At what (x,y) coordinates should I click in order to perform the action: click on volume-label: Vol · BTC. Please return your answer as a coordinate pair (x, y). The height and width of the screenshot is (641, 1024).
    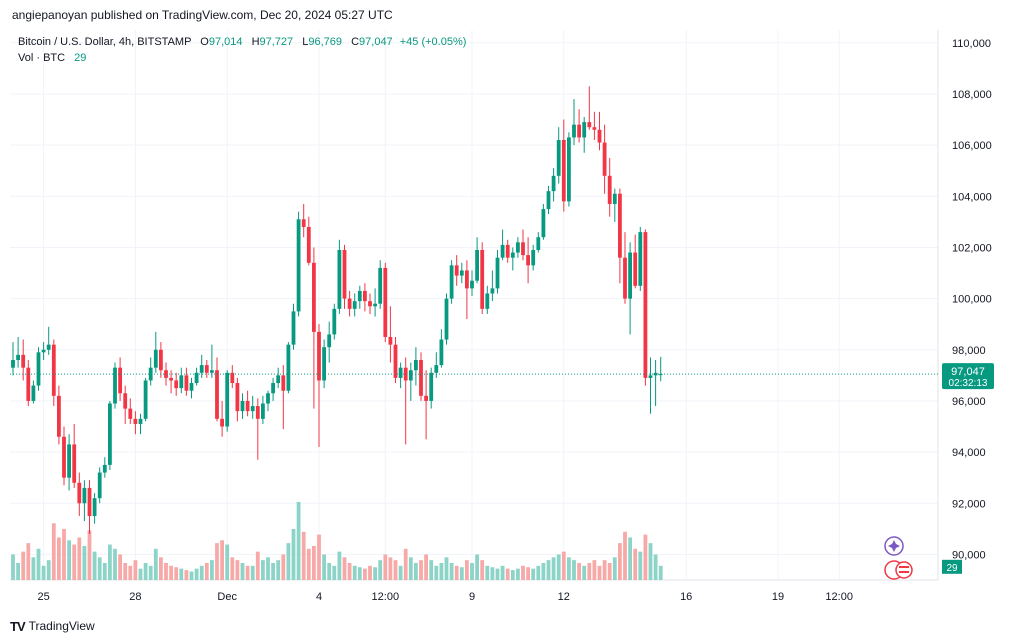
    Looking at the image, I should click on (42, 58).